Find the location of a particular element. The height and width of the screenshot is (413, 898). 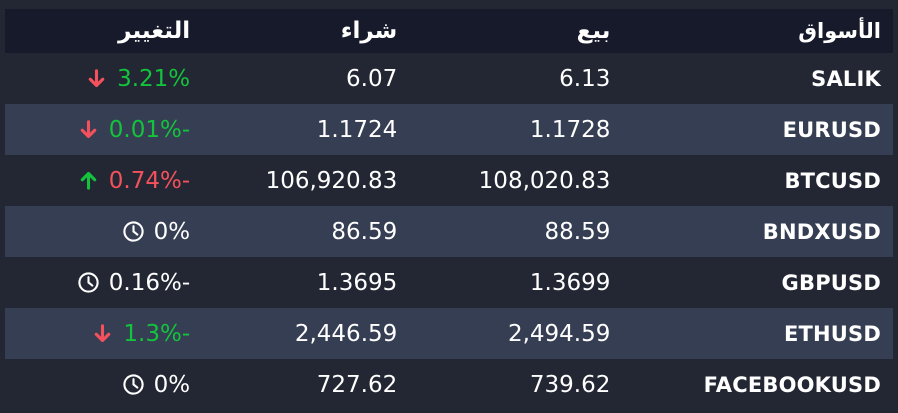

table-row-salik: SALIK 6.13 6.07 3.21% is located at coordinates (449, 78).